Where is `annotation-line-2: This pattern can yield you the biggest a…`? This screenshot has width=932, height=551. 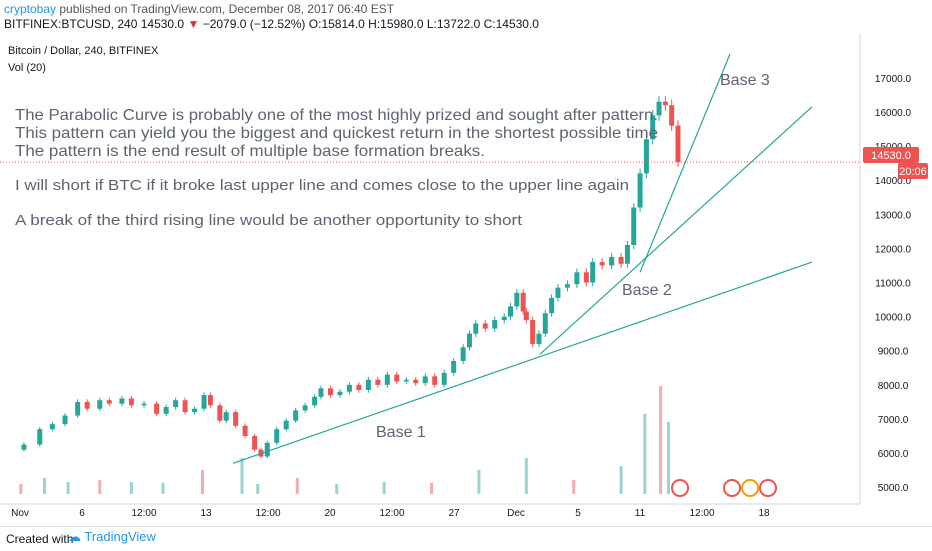 annotation-line-2: This pattern can yield you the biggest a… is located at coordinates (336, 133).